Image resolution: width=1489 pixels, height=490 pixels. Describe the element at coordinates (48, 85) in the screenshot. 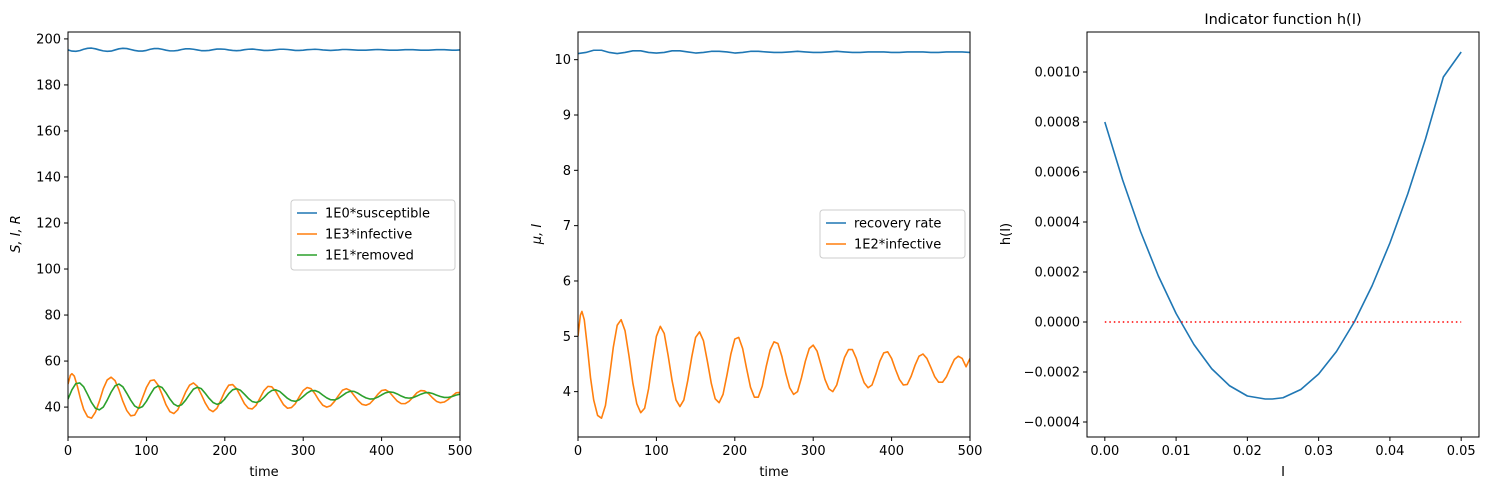

I see `sir-y-tick-label: 180` at that location.